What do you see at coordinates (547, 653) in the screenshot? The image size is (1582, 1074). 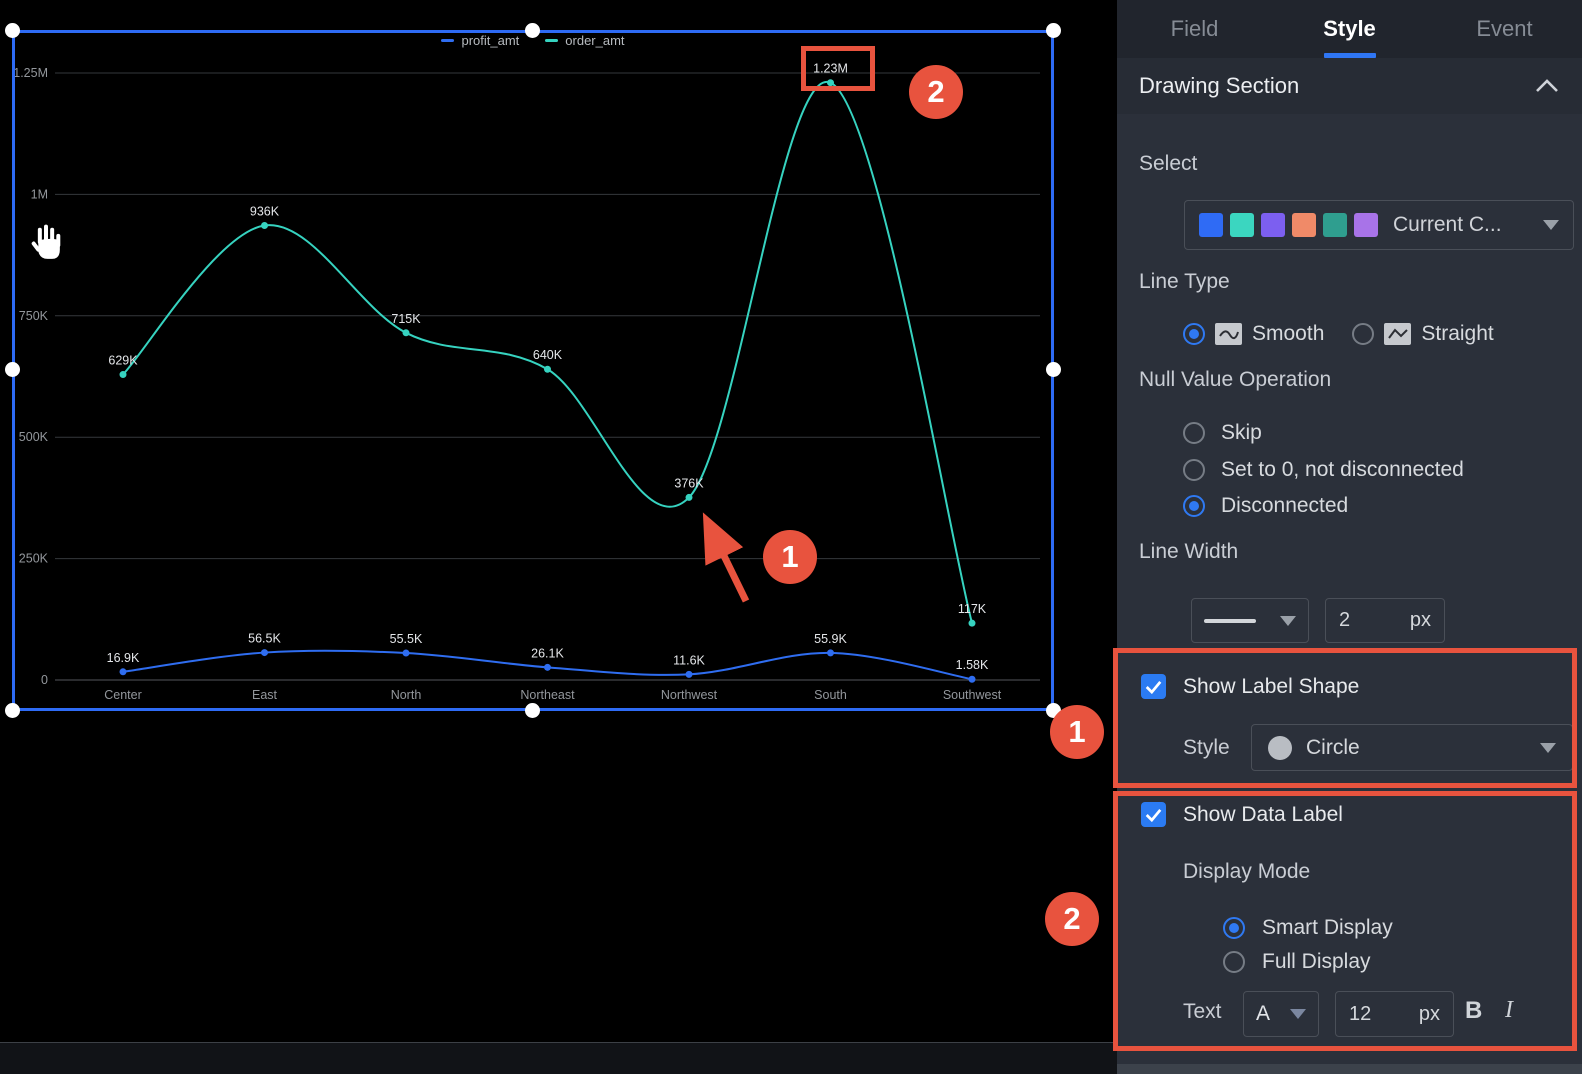 I see `svg-text: 26.1K` at bounding box center [547, 653].